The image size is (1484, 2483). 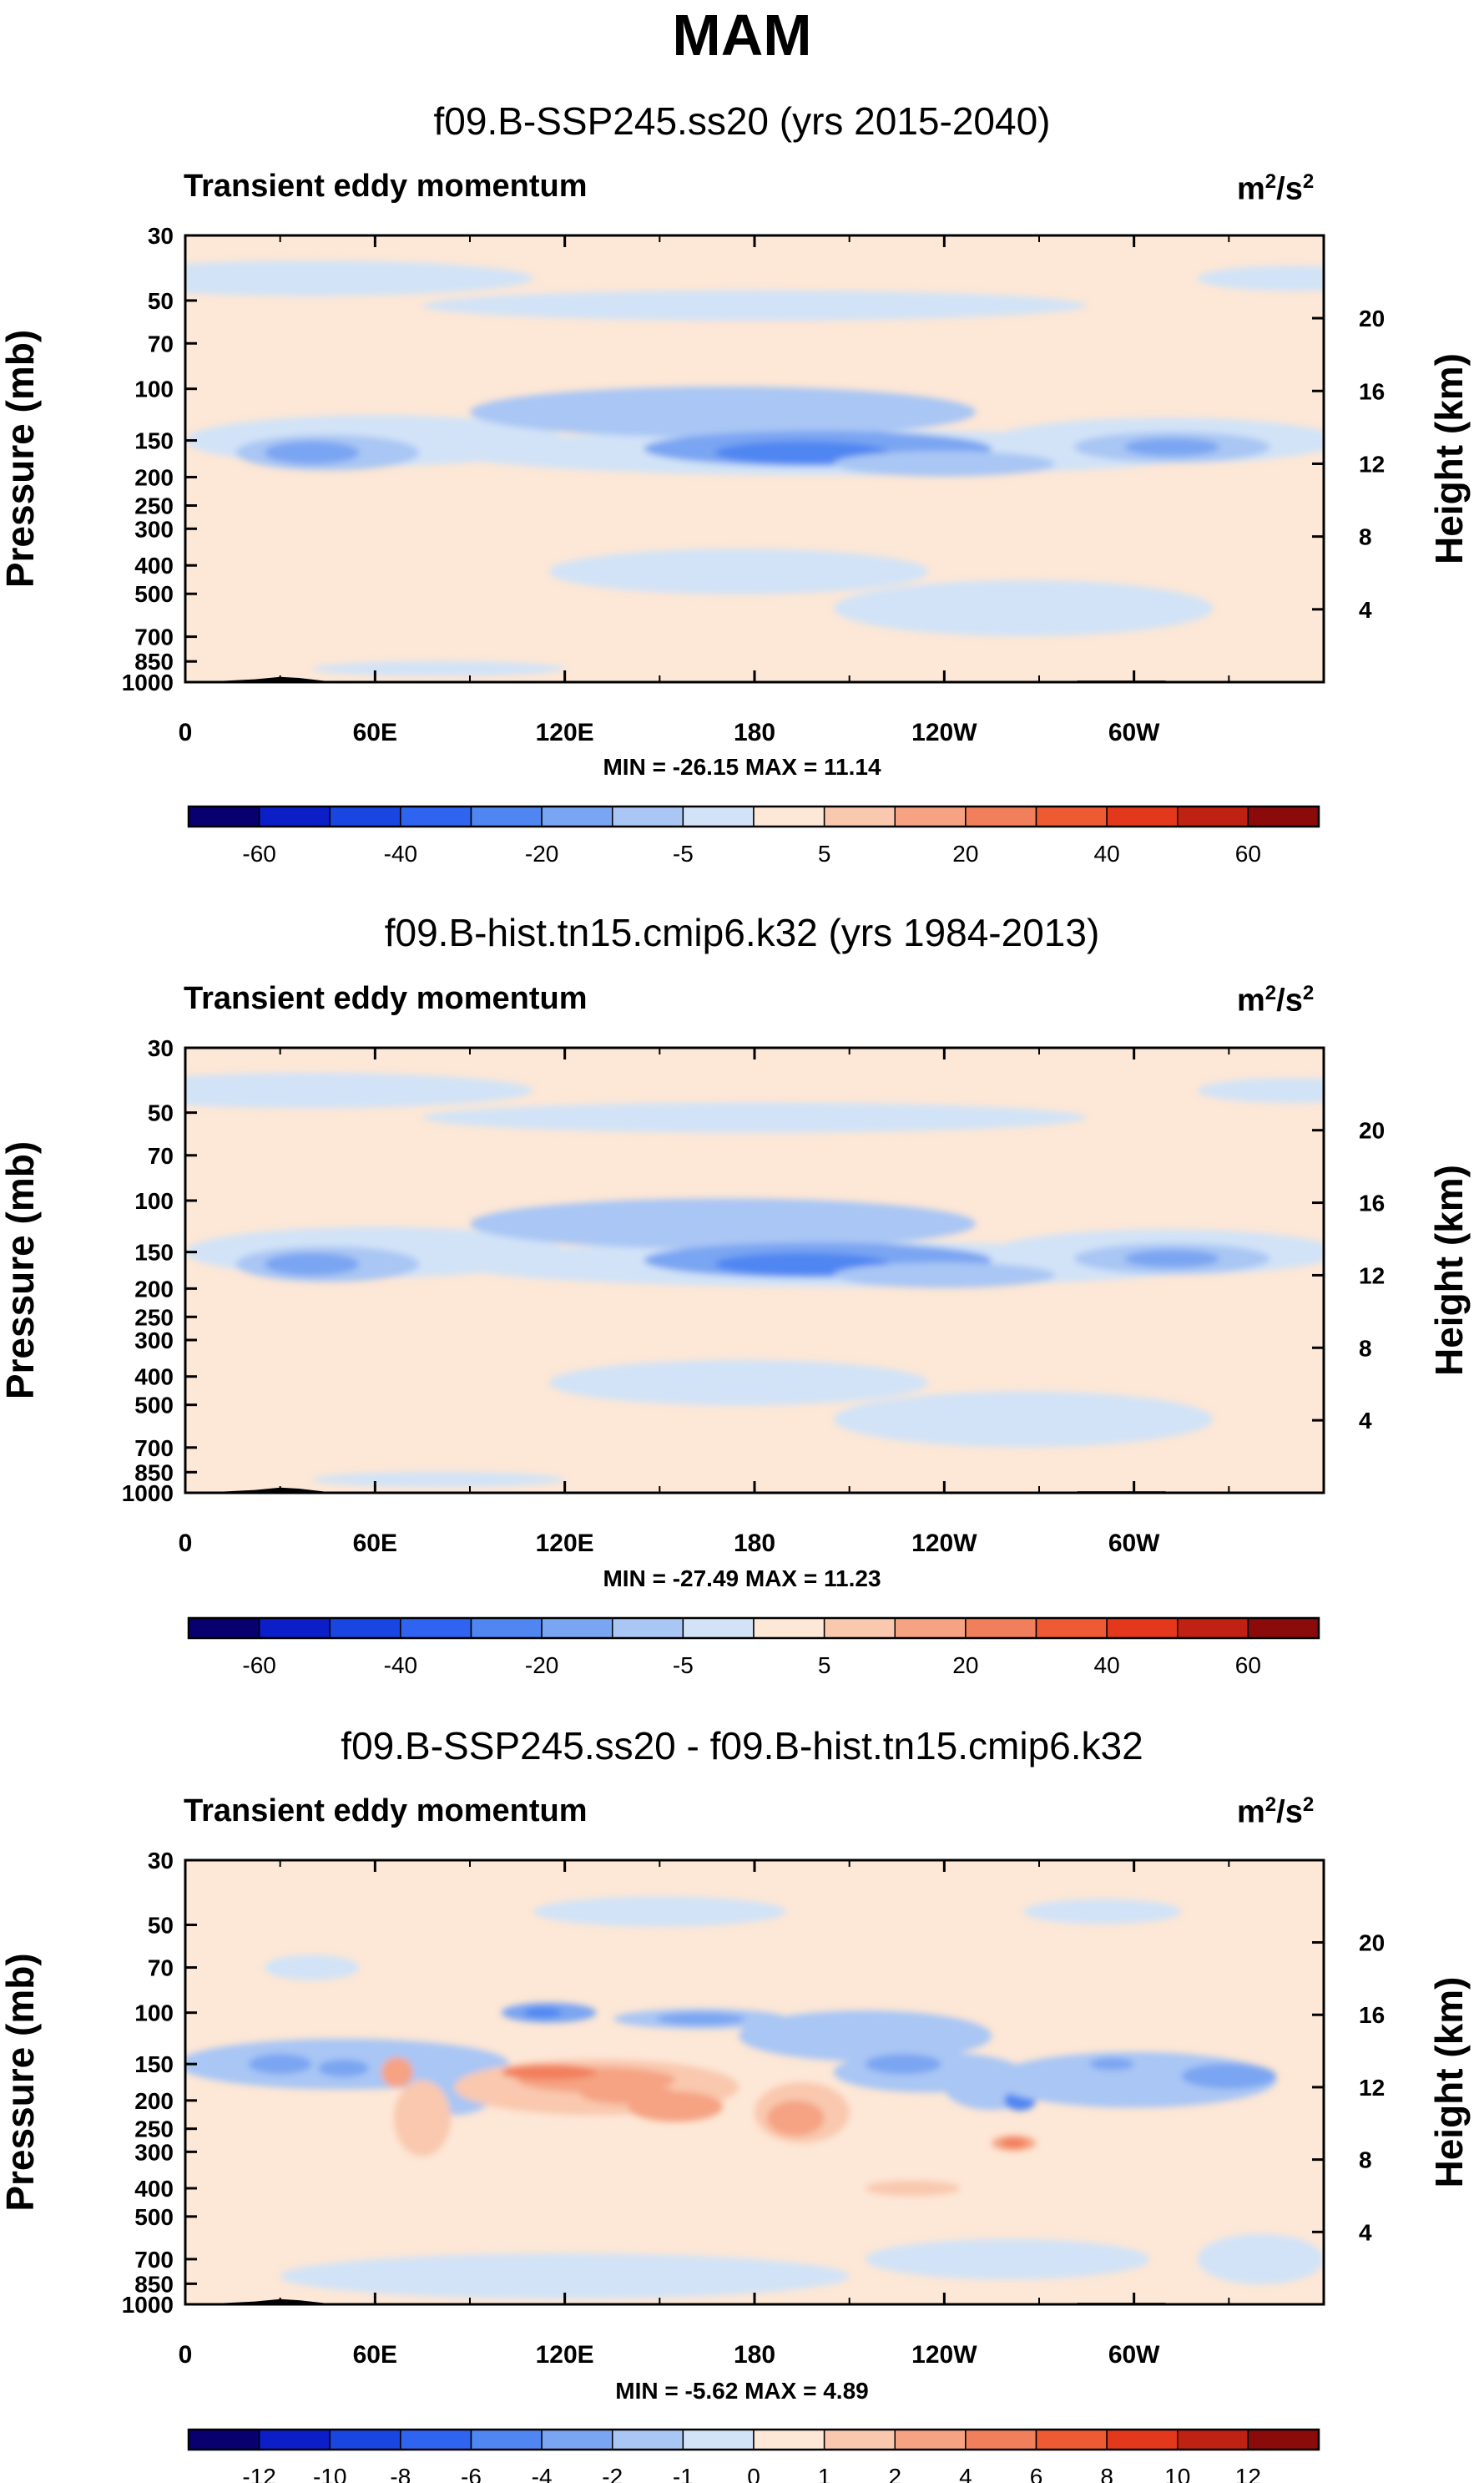 I want to click on y-tick-label: 30, so click(x=161, y=1048).